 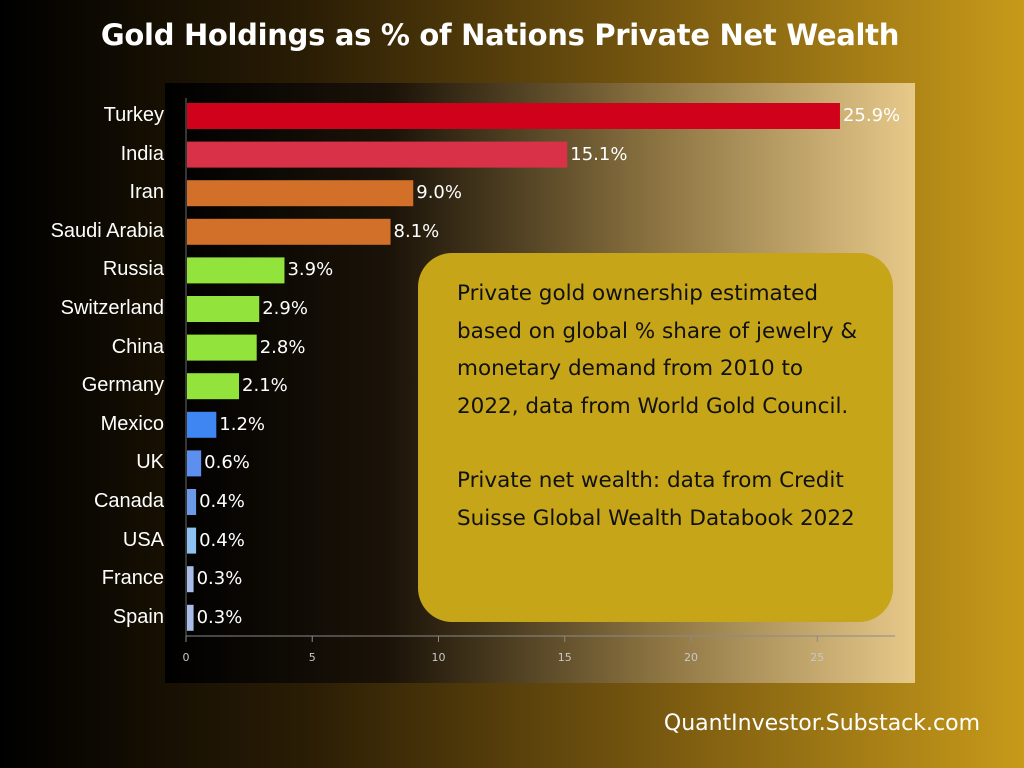 What do you see at coordinates (128, 501) in the screenshot?
I see `category-label: Canada` at bounding box center [128, 501].